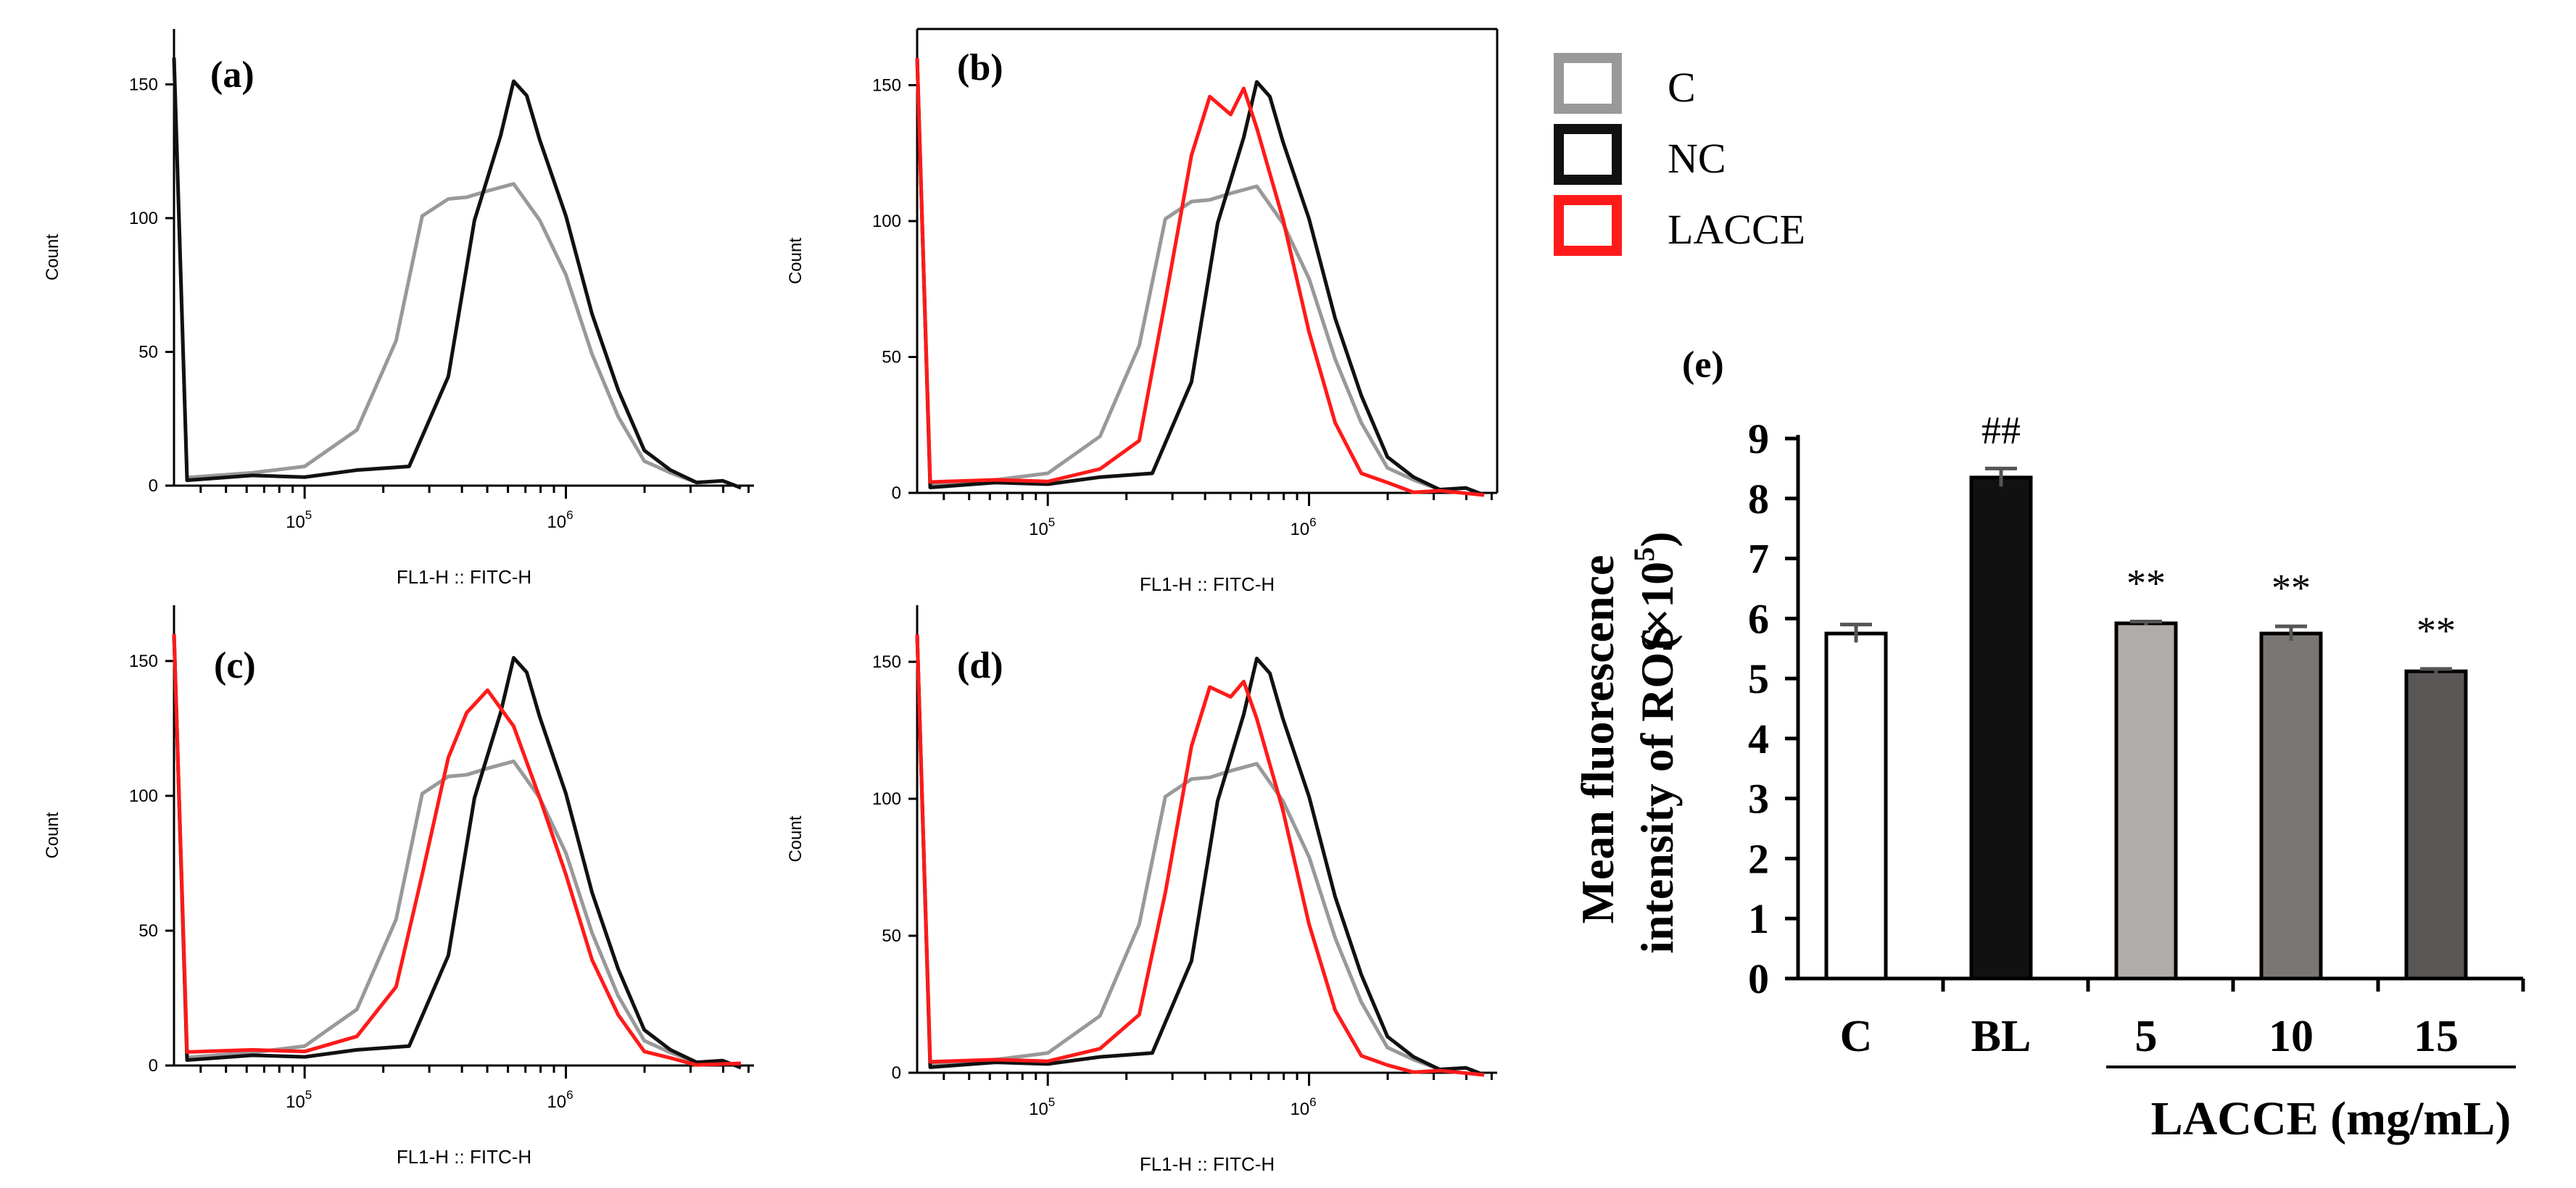  Describe the element at coordinates (1657, 606) in the screenshot. I see `ylabel-unit-base: (×10` at that location.